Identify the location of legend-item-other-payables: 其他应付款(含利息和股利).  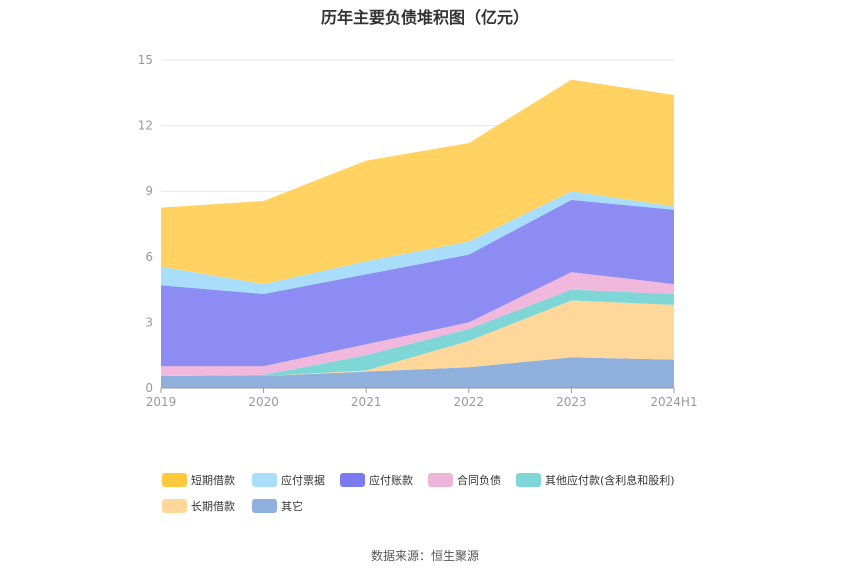
(595, 480).